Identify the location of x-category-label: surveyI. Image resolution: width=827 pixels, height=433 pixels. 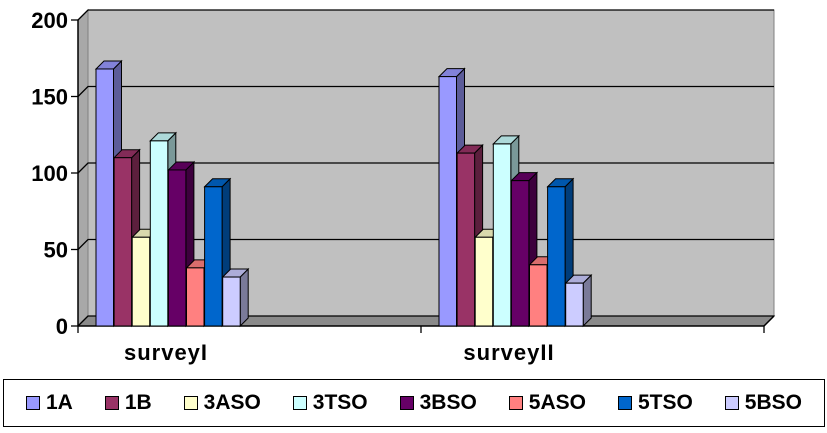
(166, 352).